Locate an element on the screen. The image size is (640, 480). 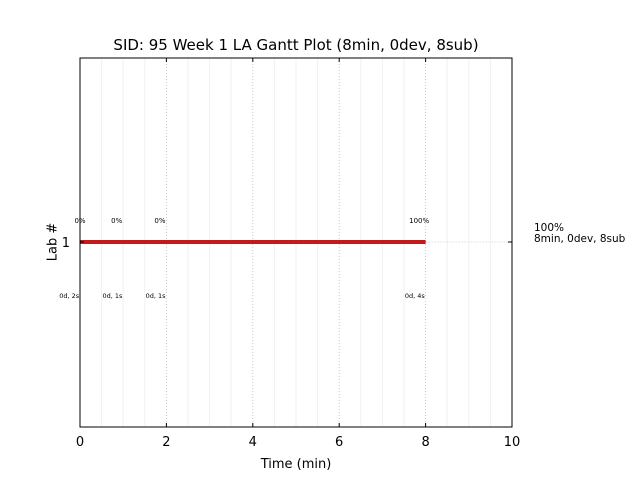
event-annotation: 0d, 2s is located at coordinates (69, 296).